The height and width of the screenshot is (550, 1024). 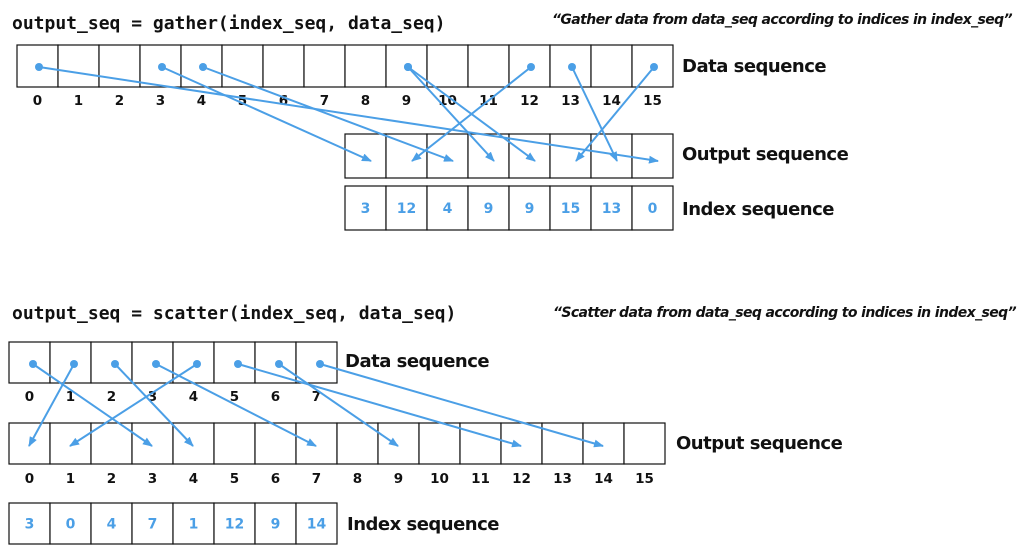 What do you see at coordinates (603, 479) in the screenshot?
I see `scatter-output-index-14: 14` at bounding box center [603, 479].